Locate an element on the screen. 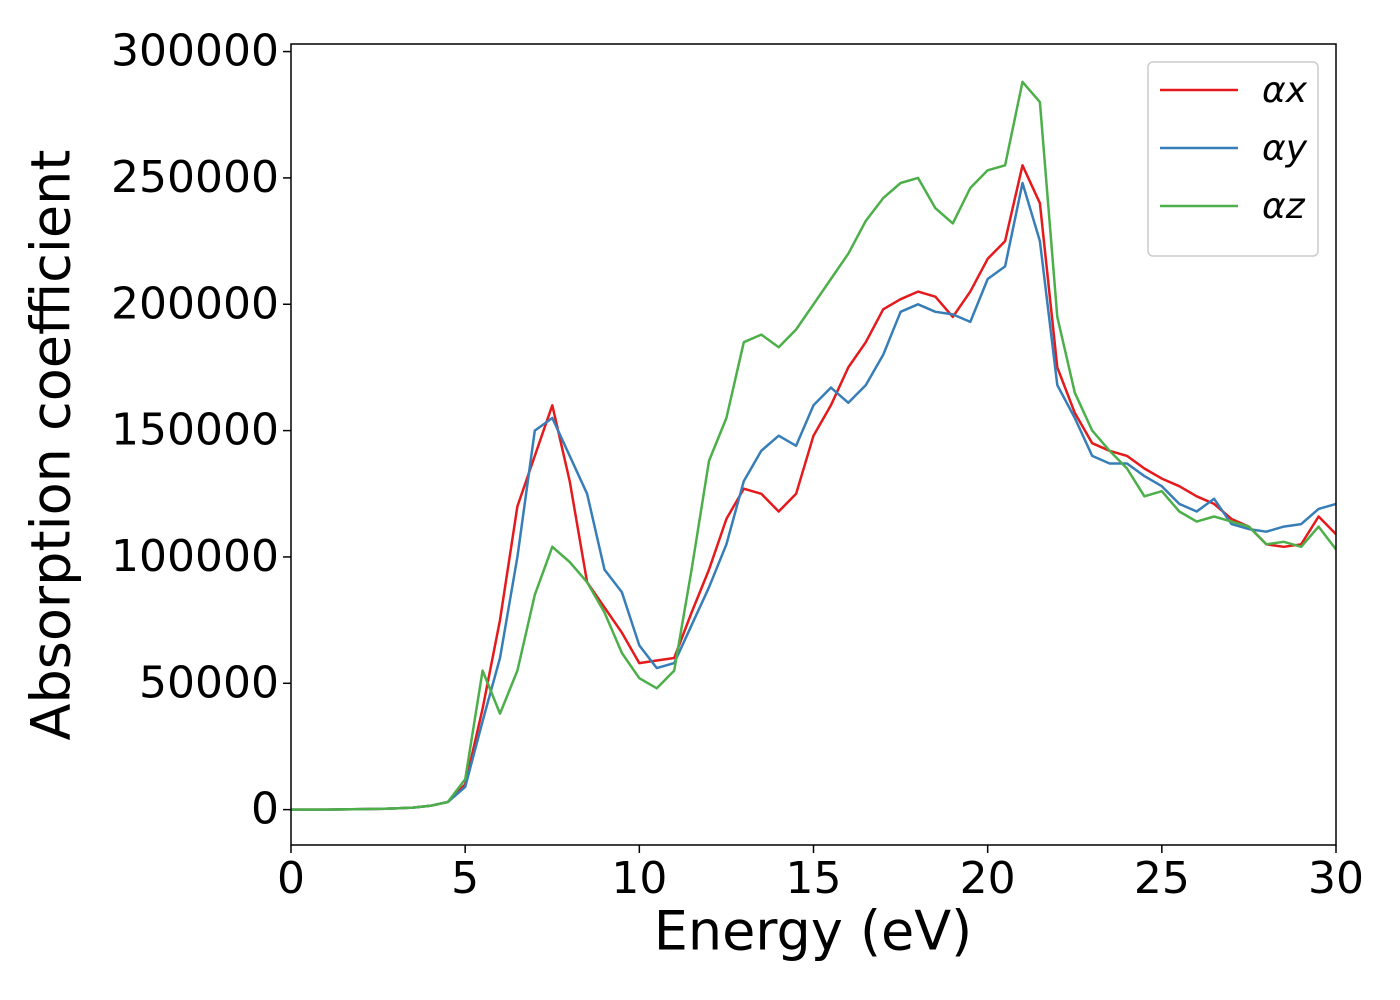 Image resolution: width=1400 pixels, height=1000 pixels. y-tick-label: 300000 is located at coordinates (195, 51).